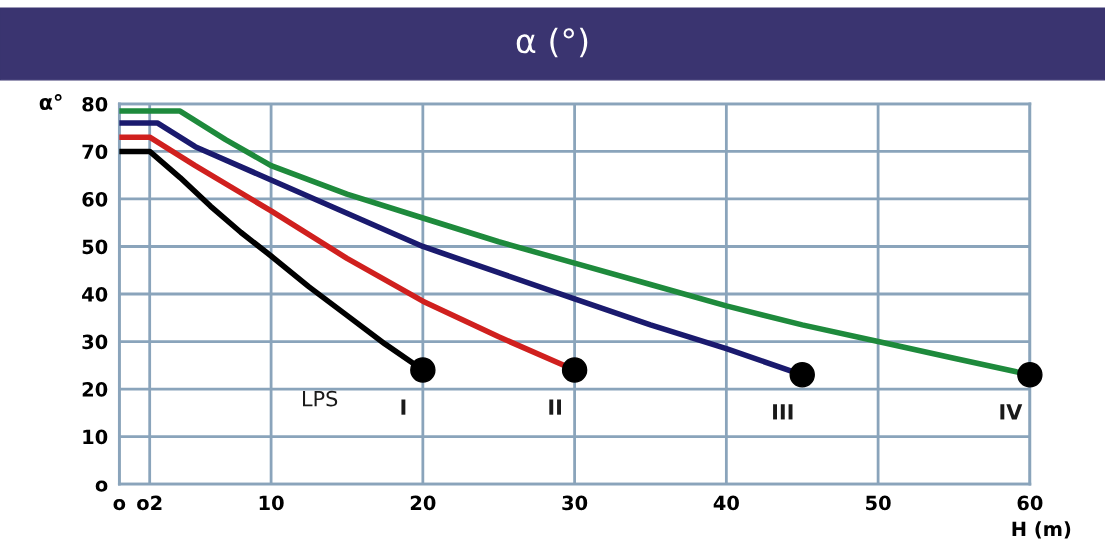  What do you see at coordinates (878, 503) in the screenshot?
I see `x-tick-label: 50` at bounding box center [878, 503].